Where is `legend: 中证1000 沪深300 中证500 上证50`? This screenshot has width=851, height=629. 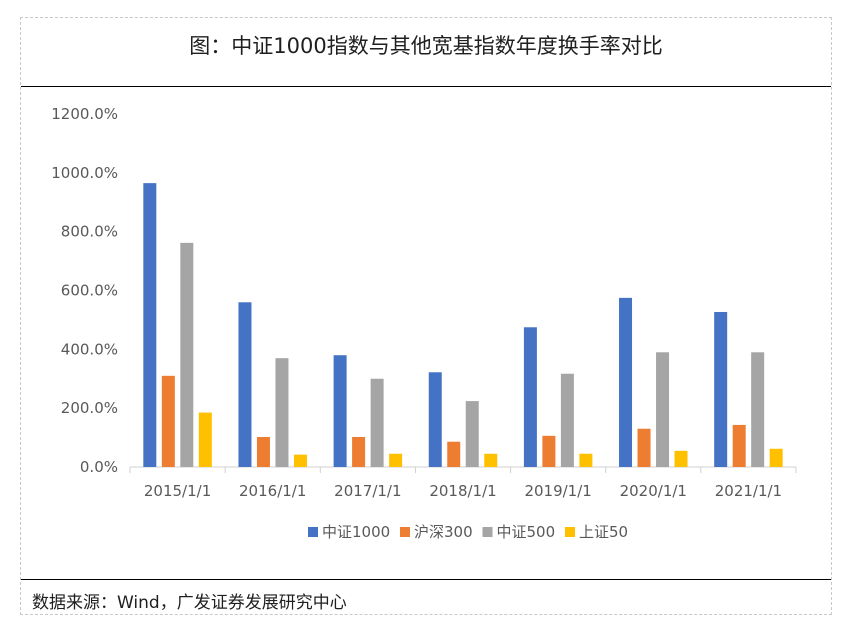 legend: 中证1000 沪深300 中证500 上证50 is located at coordinates (468, 532).